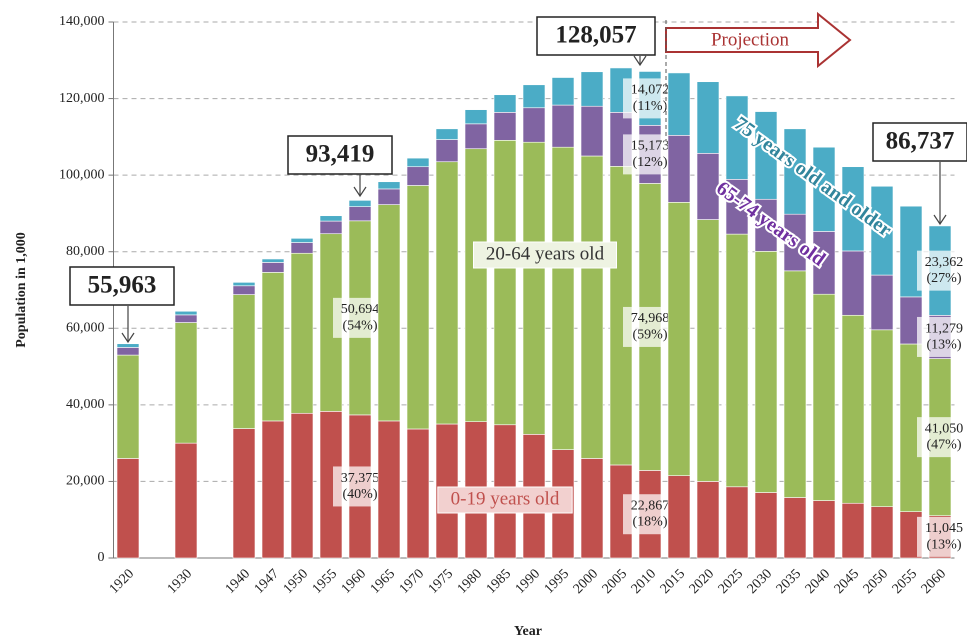 The image size is (967, 644). What do you see at coordinates (340, 154) in the screenshot?
I see `callout-text: 93,419` at bounding box center [340, 154].